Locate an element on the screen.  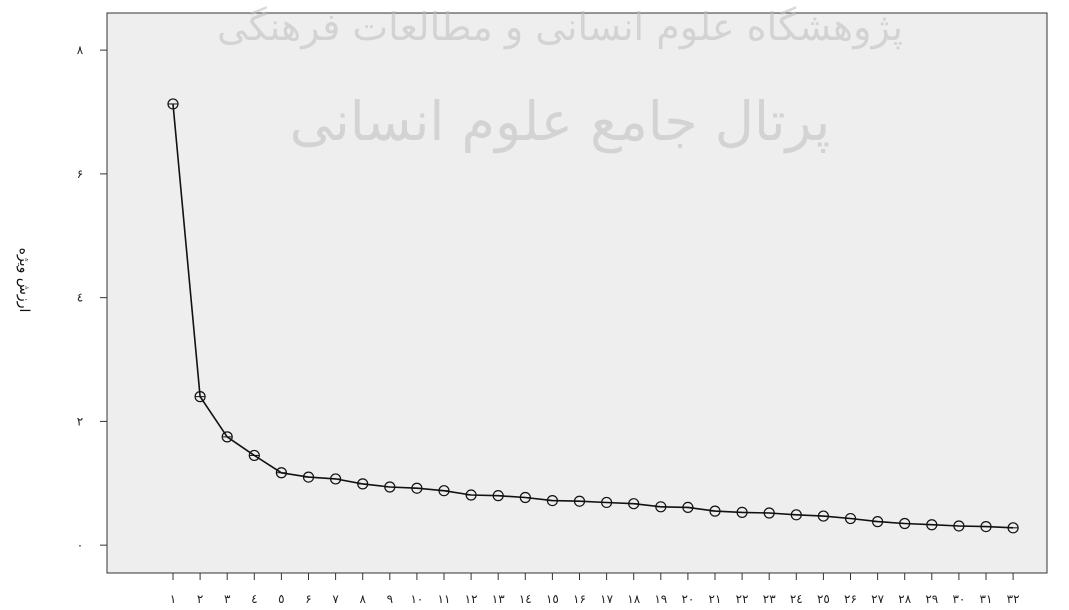
y-tick-label: ٨ is located at coordinates (80, 50).